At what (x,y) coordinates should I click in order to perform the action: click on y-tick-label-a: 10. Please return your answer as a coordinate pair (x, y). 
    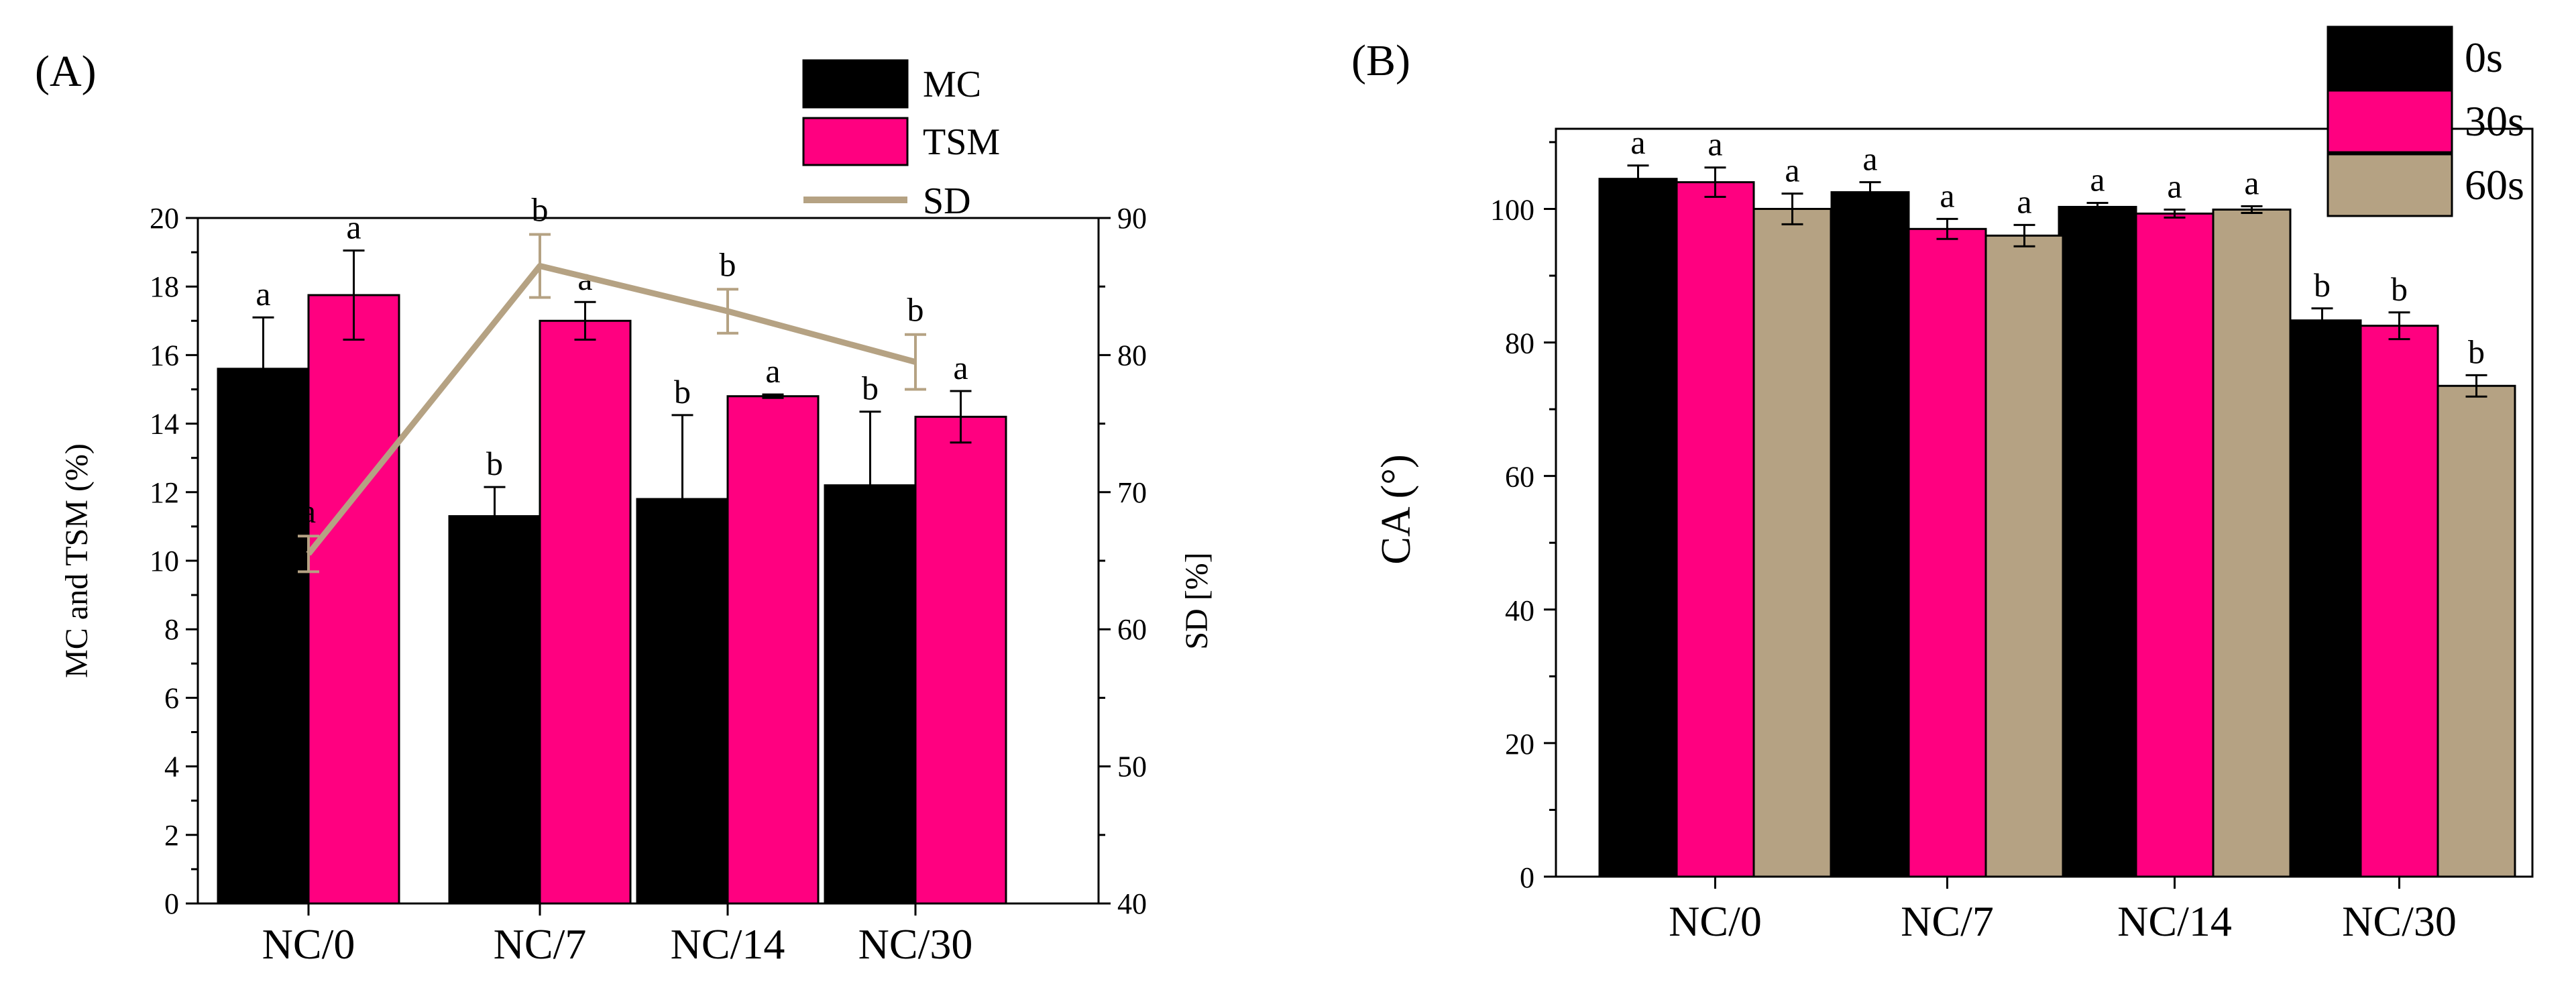
    Looking at the image, I should click on (164, 561).